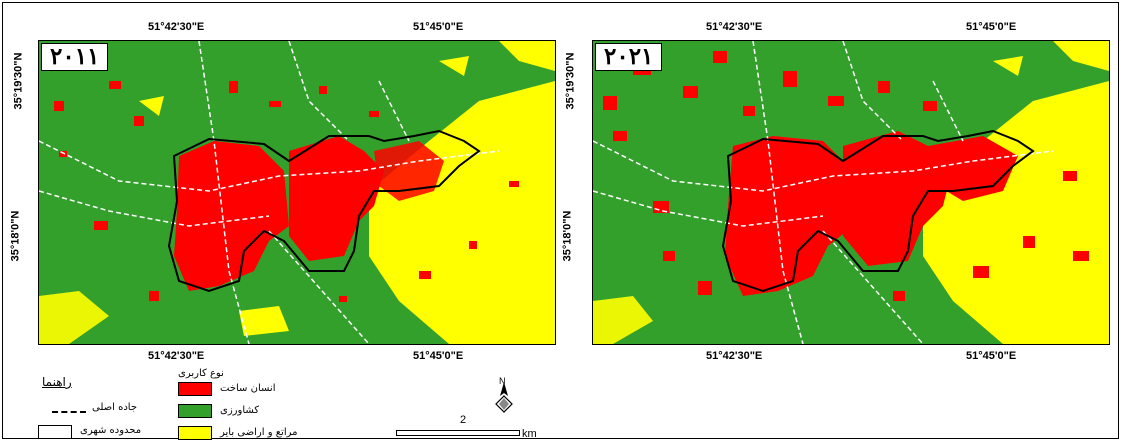 The image size is (1123, 443). What do you see at coordinates (115, 407) in the screenshot?
I see `legend-main-road: جاده اصلی` at bounding box center [115, 407].